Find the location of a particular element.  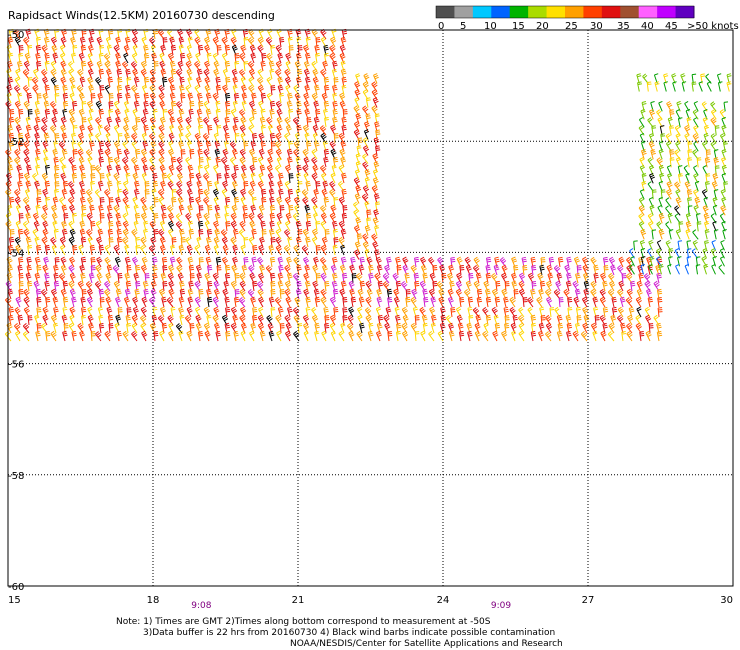

y-tick-label: -54 is located at coordinates (16, 253).